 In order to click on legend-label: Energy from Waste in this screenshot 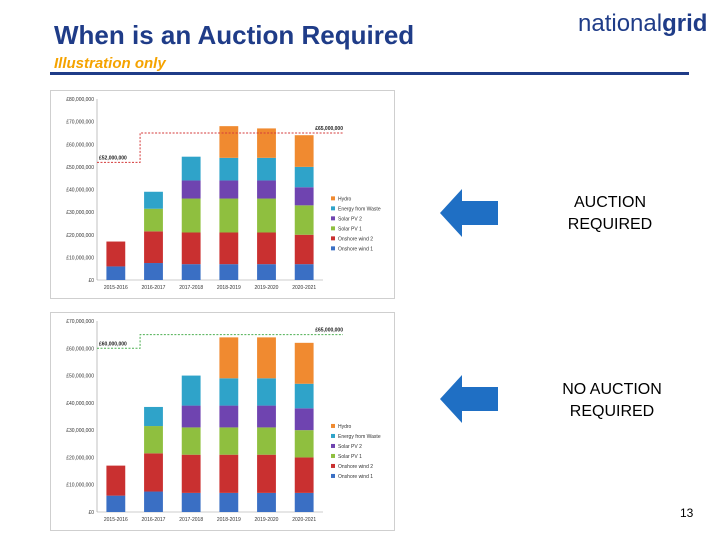, I will do `click(359, 209)`.